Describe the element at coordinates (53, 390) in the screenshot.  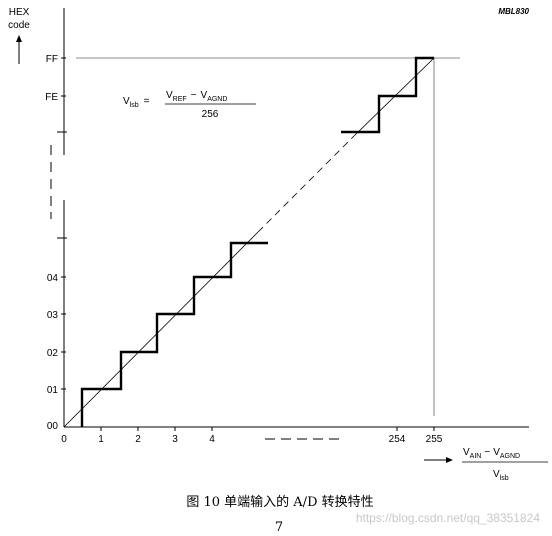
I see `y-tick-01: 01` at that location.